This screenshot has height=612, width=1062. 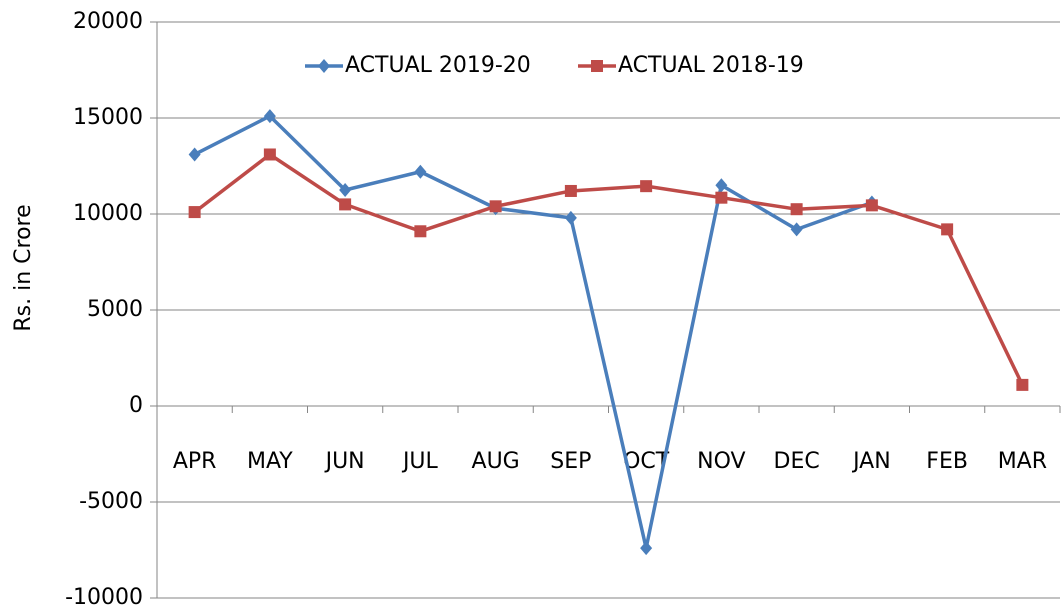 I want to click on y-tick-label: 0, so click(x=136, y=405).